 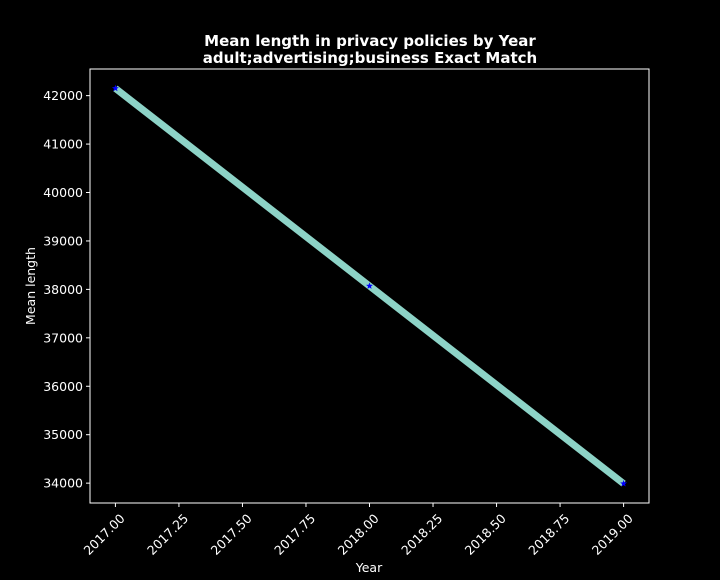 What do you see at coordinates (167, 534) in the screenshot?
I see `x-tick-label: 2017.25` at bounding box center [167, 534].